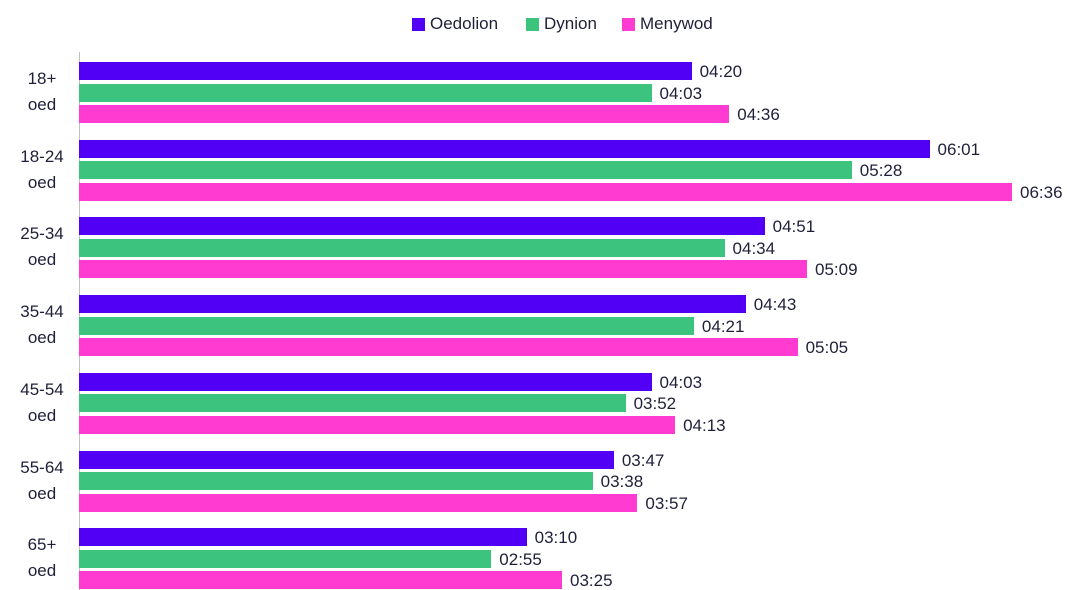 Image resolution: width=1067 pixels, height=590 pixels. Describe the element at coordinates (42, 325) in the screenshot. I see `category-label: 35-44 oed` at that location.